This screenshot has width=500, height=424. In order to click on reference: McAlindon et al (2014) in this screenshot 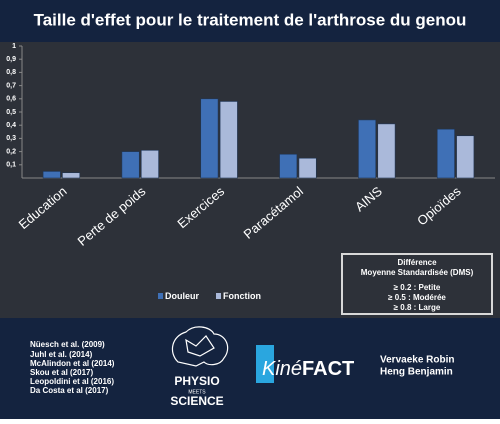, I will do `click(72, 363)`.